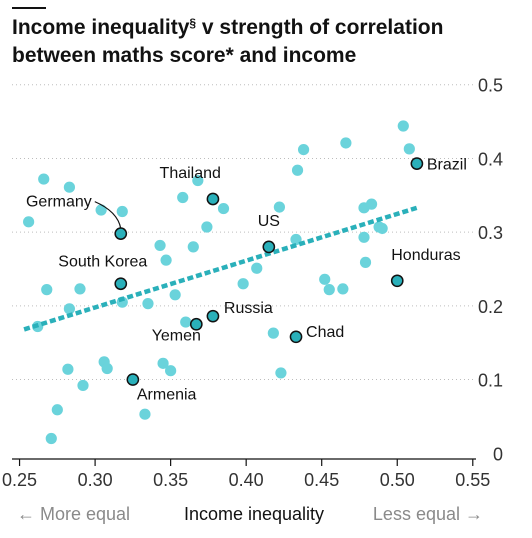 This screenshot has width=532, height=538. What do you see at coordinates (59, 202) in the screenshot?
I see `label-germany: Germany` at bounding box center [59, 202].